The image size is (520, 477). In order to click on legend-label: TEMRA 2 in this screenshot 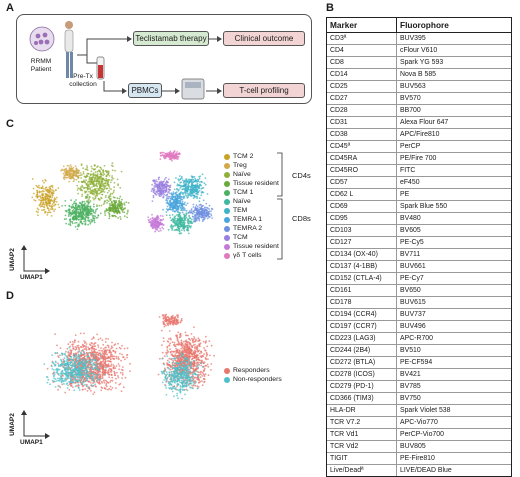, I will do `click(248, 228)`.